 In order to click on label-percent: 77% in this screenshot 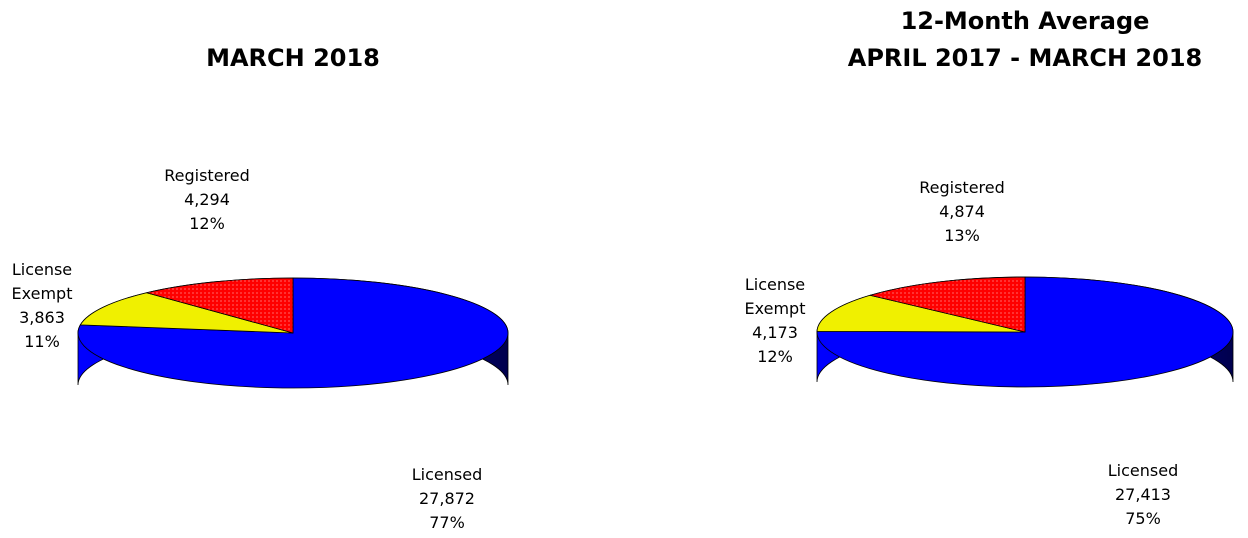, I will do `click(447, 522)`.